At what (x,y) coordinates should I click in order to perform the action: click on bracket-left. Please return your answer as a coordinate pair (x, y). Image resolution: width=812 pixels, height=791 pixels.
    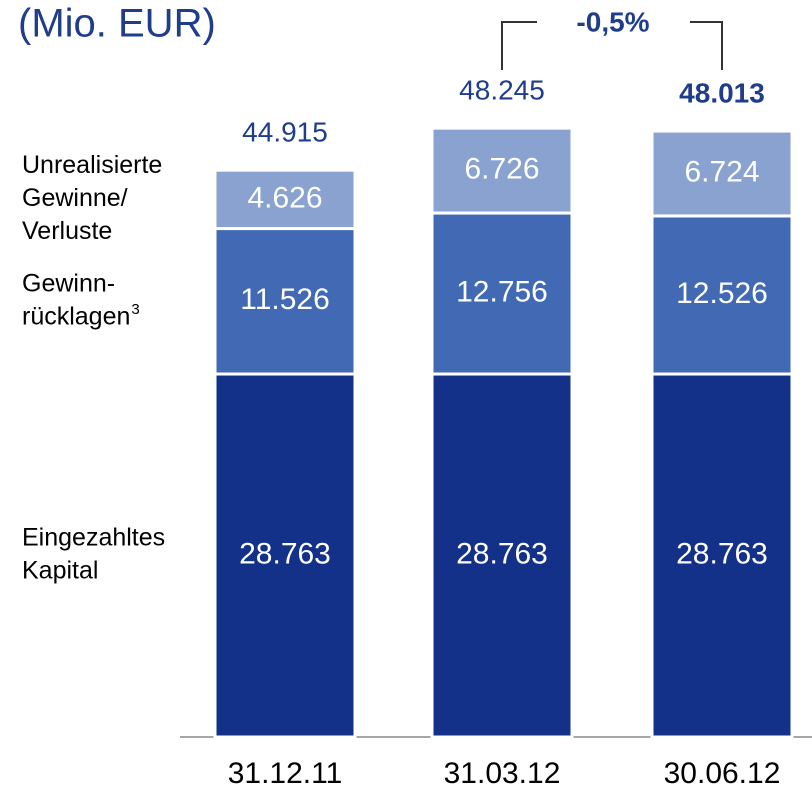
    Looking at the image, I should click on (519, 45).